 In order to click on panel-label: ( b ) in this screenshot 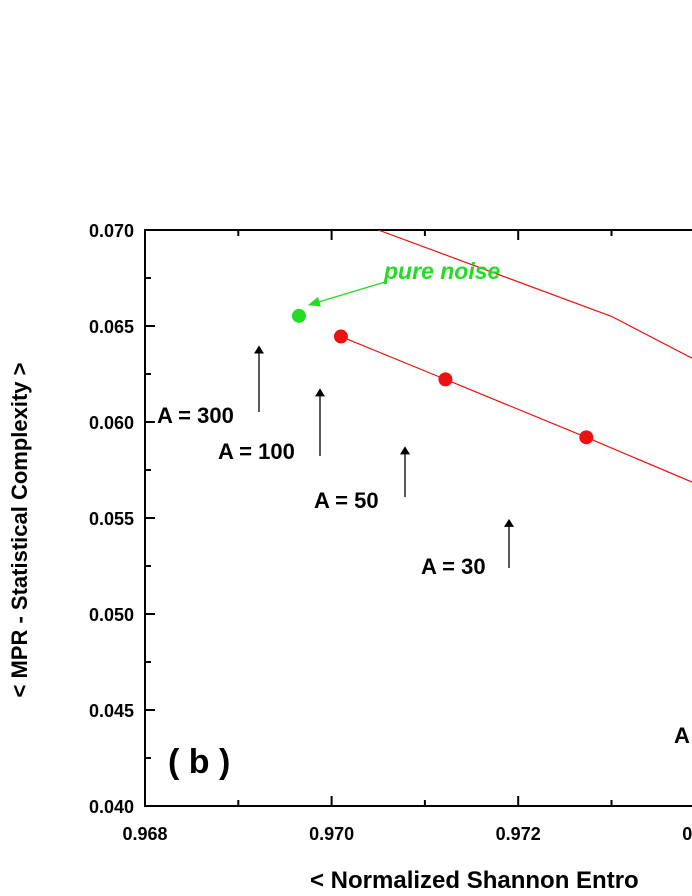, I will do `click(199, 762)`.